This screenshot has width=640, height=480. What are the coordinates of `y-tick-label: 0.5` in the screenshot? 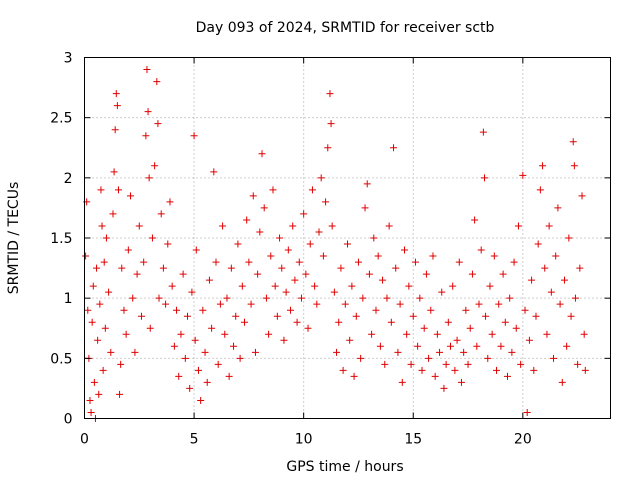 It's located at (61, 359).